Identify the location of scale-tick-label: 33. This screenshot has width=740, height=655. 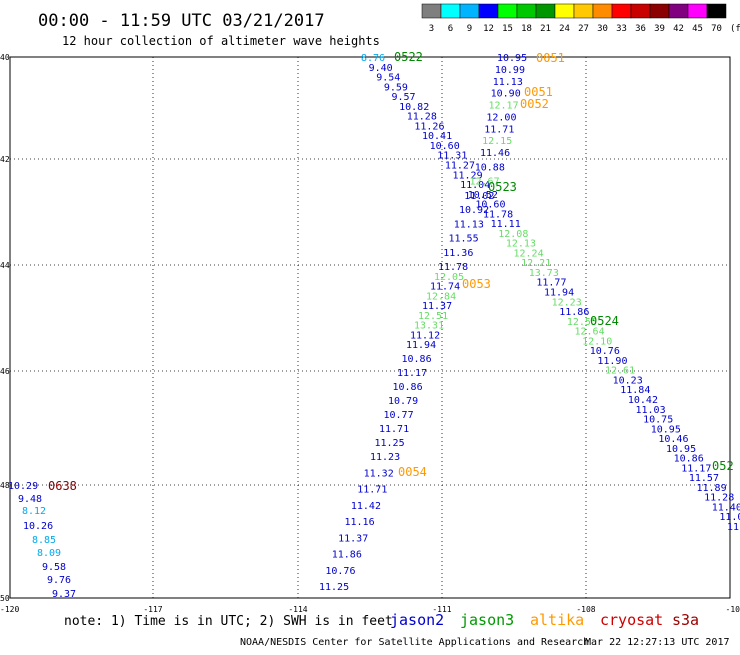
(621, 29).